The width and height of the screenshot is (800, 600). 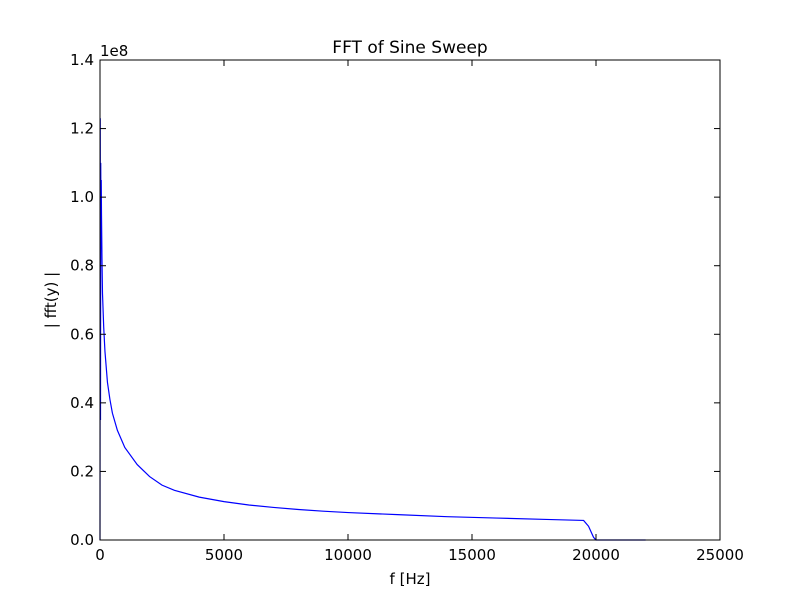 What do you see at coordinates (82, 266) in the screenshot?
I see `y-tick-label: 0.8` at bounding box center [82, 266].